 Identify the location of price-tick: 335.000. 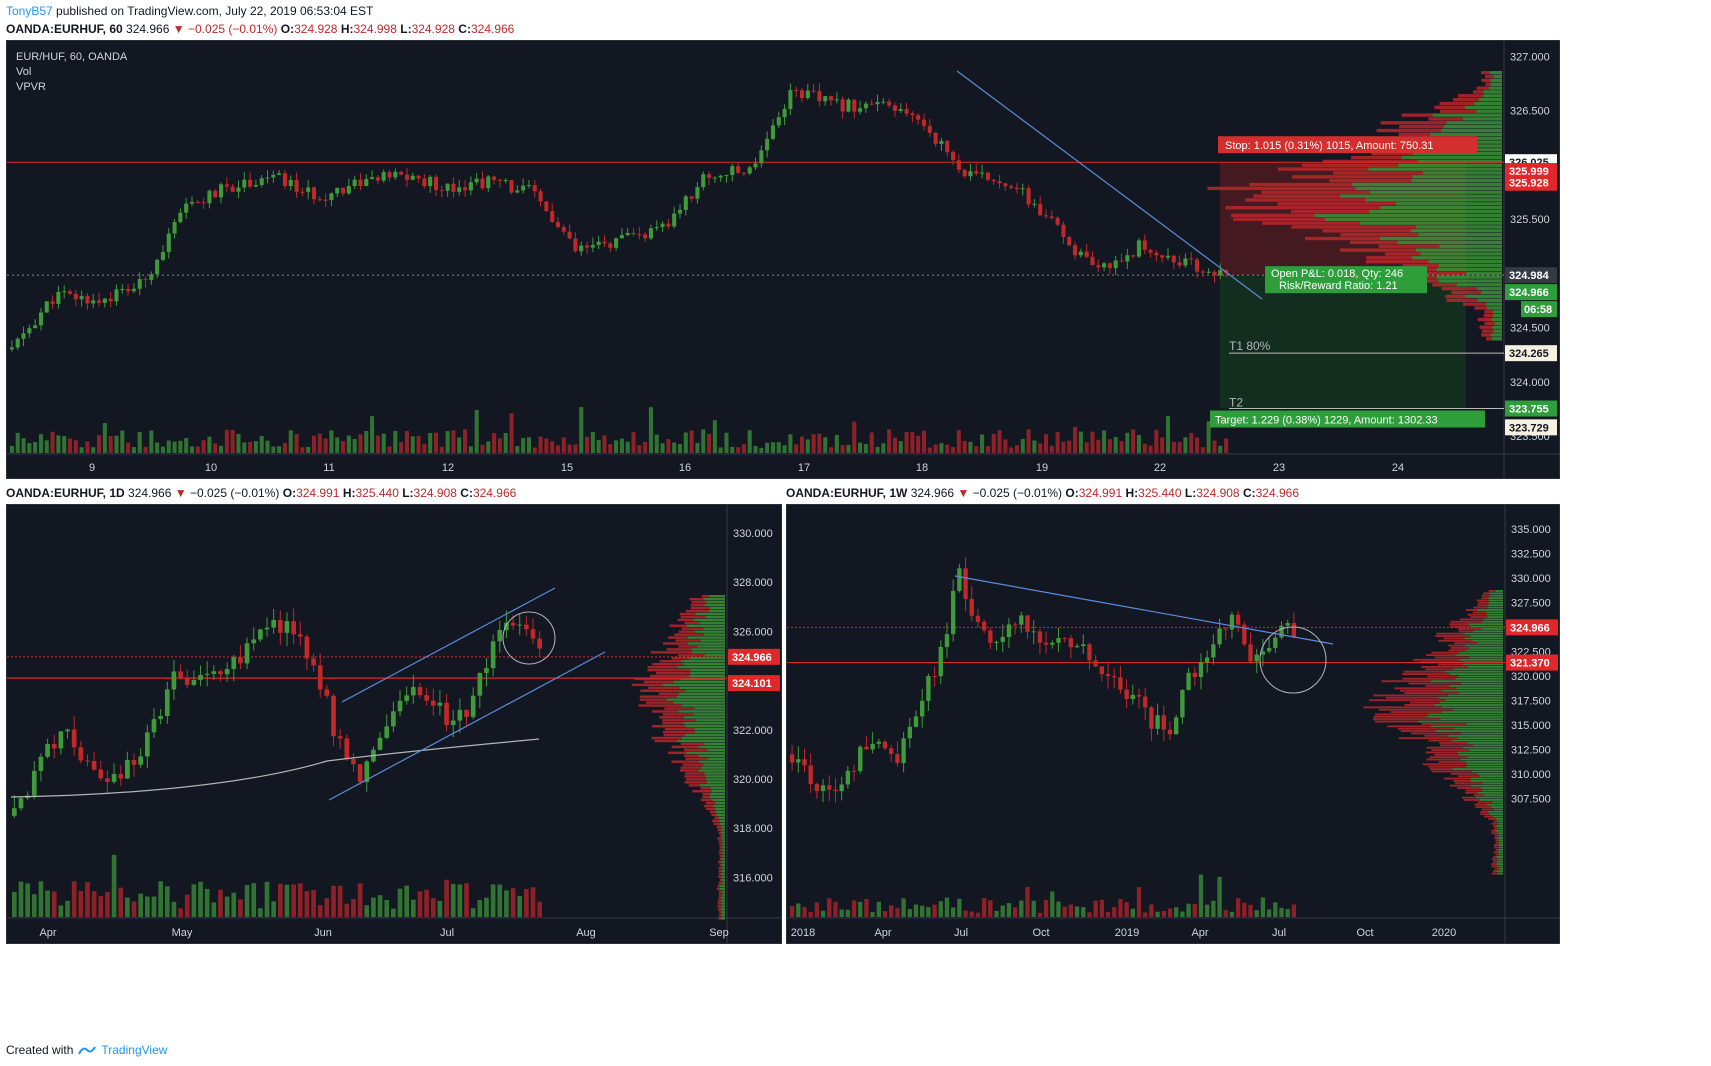
(1531, 530).